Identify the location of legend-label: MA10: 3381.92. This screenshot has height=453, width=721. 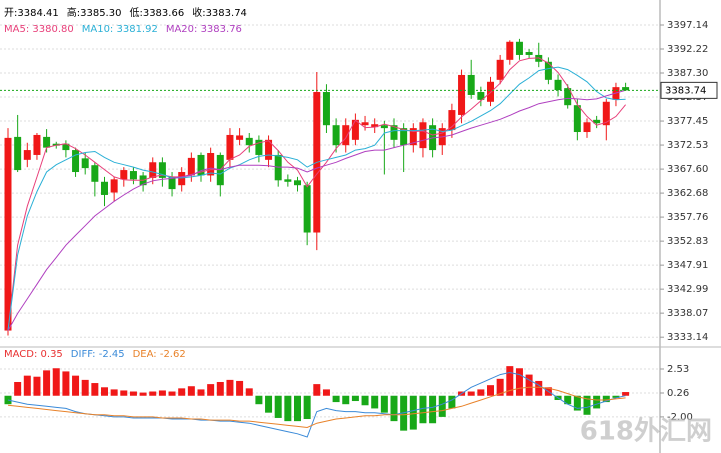
(120, 29).